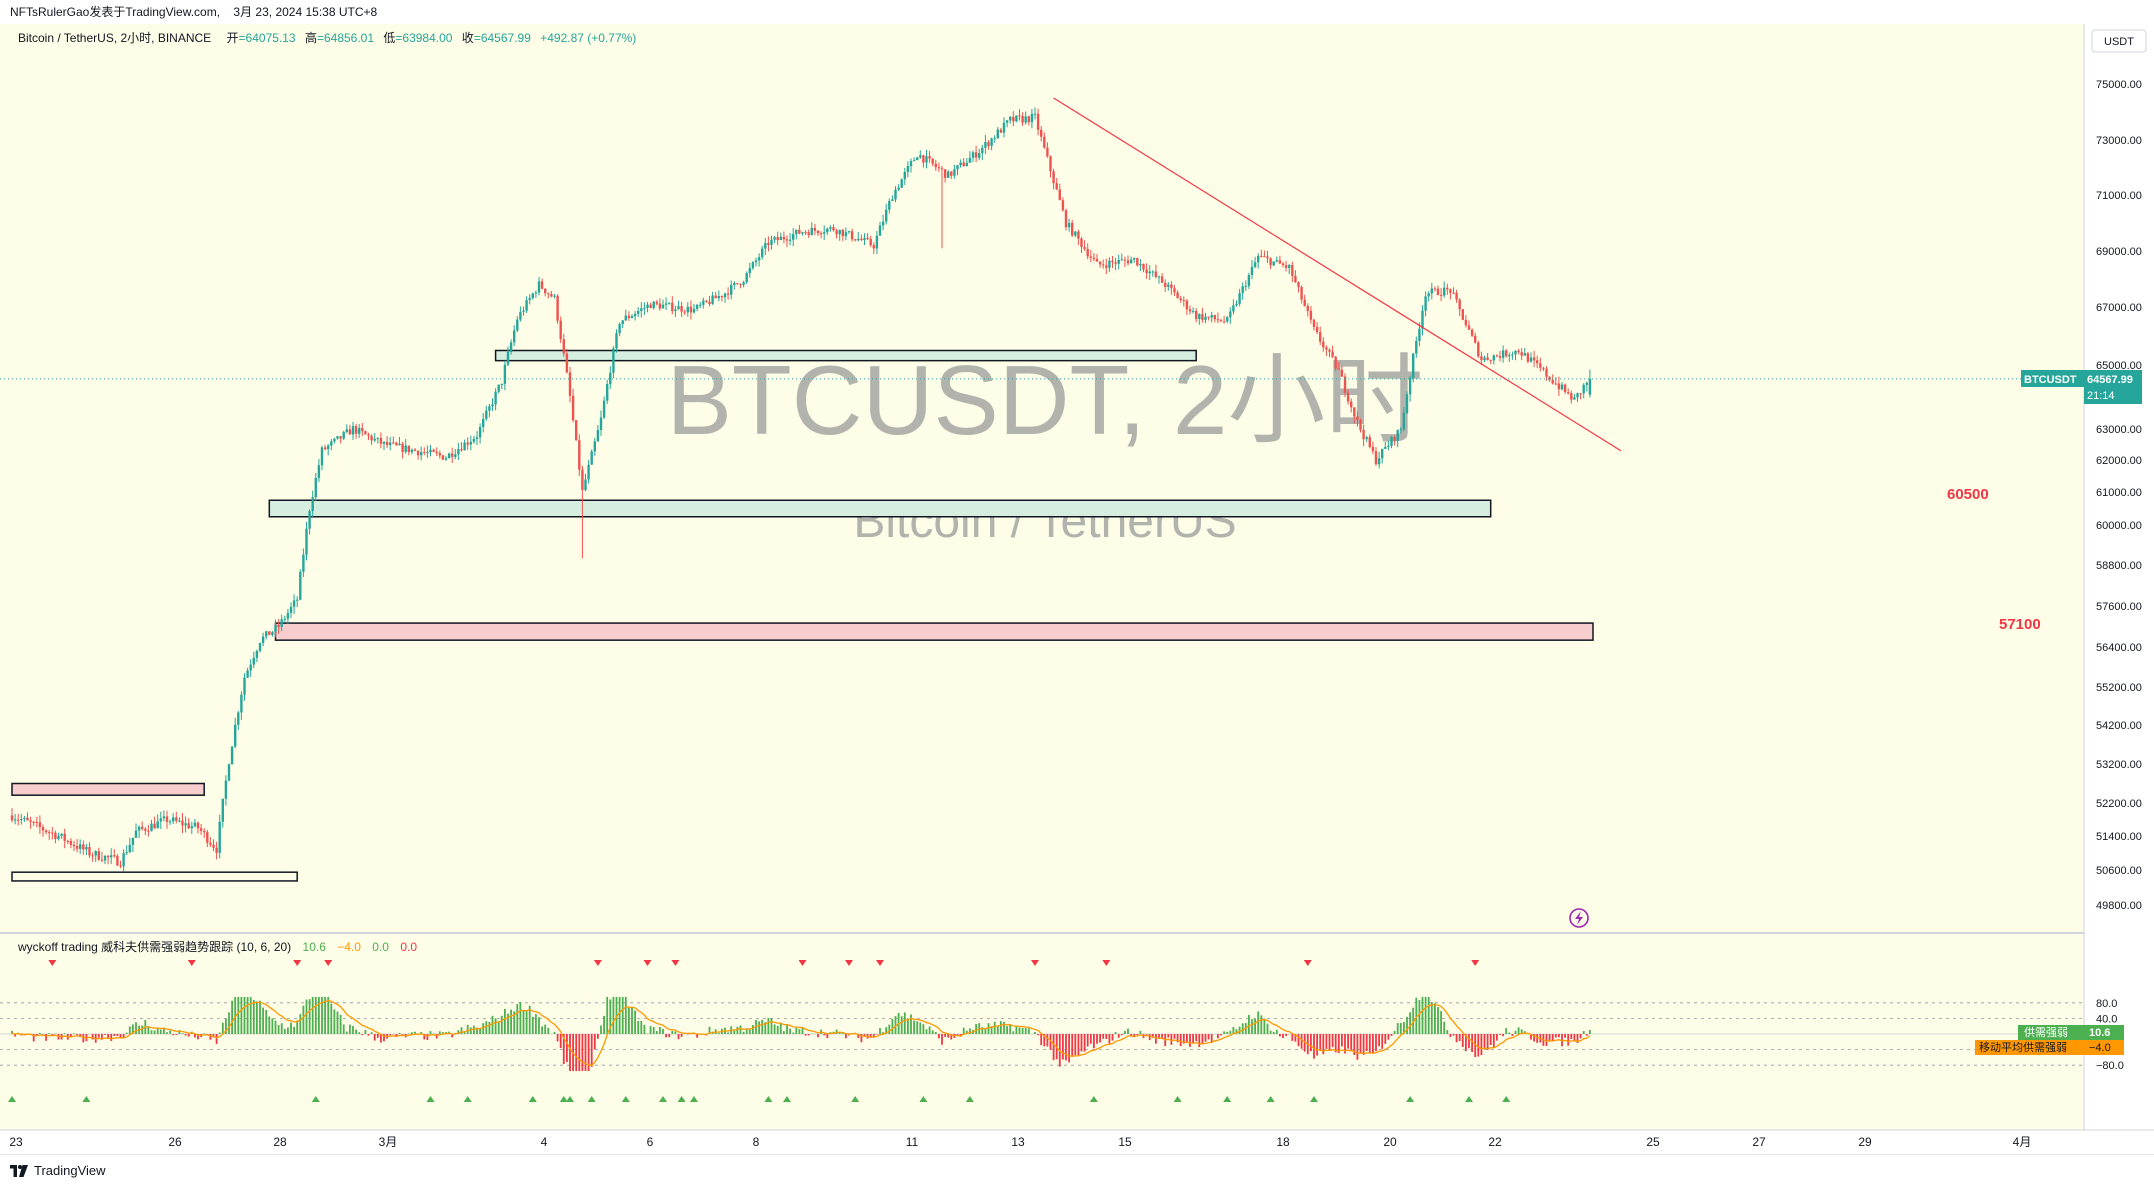 The height and width of the screenshot is (1187, 2154). Describe the element at coordinates (1077, 1142) in the screenshot. I see `time-axis-background` at that location.